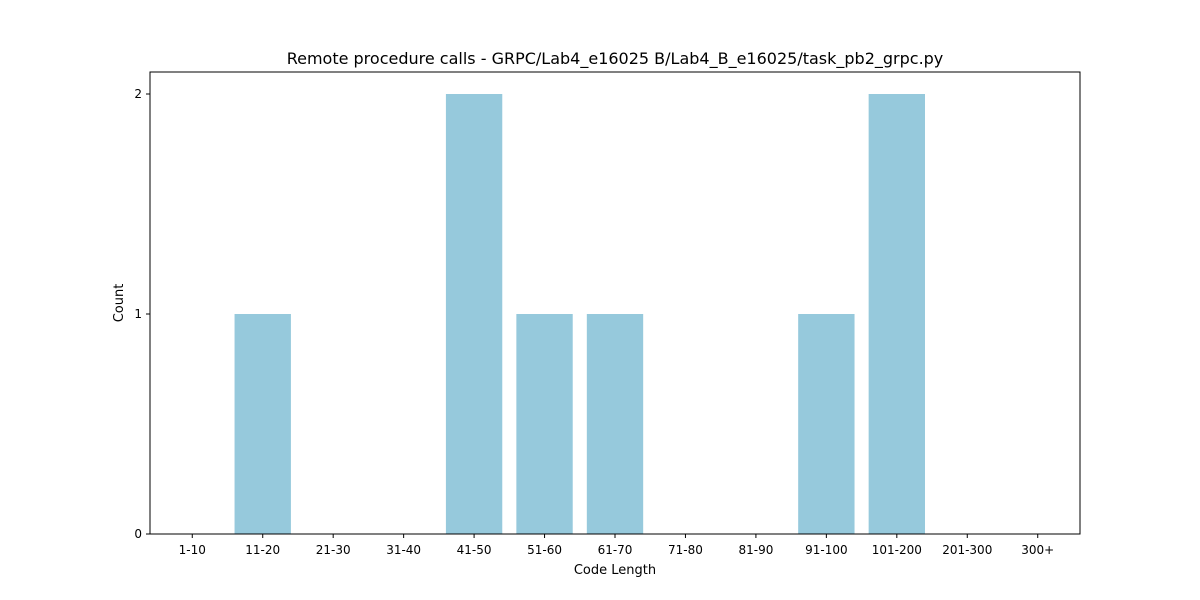 This screenshot has height=600, width=1200. What do you see at coordinates (119, 303) in the screenshot?
I see `y-axis-label: Count` at bounding box center [119, 303].